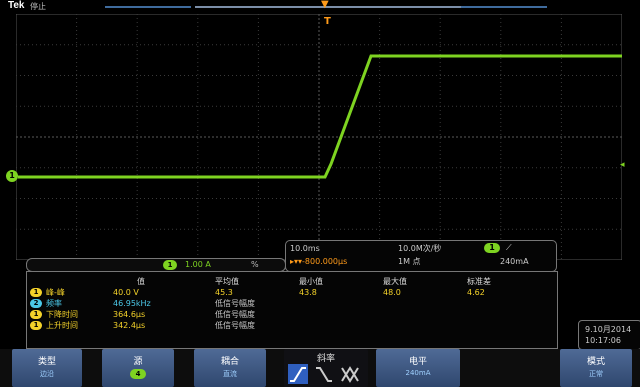  Describe the element at coordinates (395, 281) in the screenshot. I see `header-max: 最大值` at that location.